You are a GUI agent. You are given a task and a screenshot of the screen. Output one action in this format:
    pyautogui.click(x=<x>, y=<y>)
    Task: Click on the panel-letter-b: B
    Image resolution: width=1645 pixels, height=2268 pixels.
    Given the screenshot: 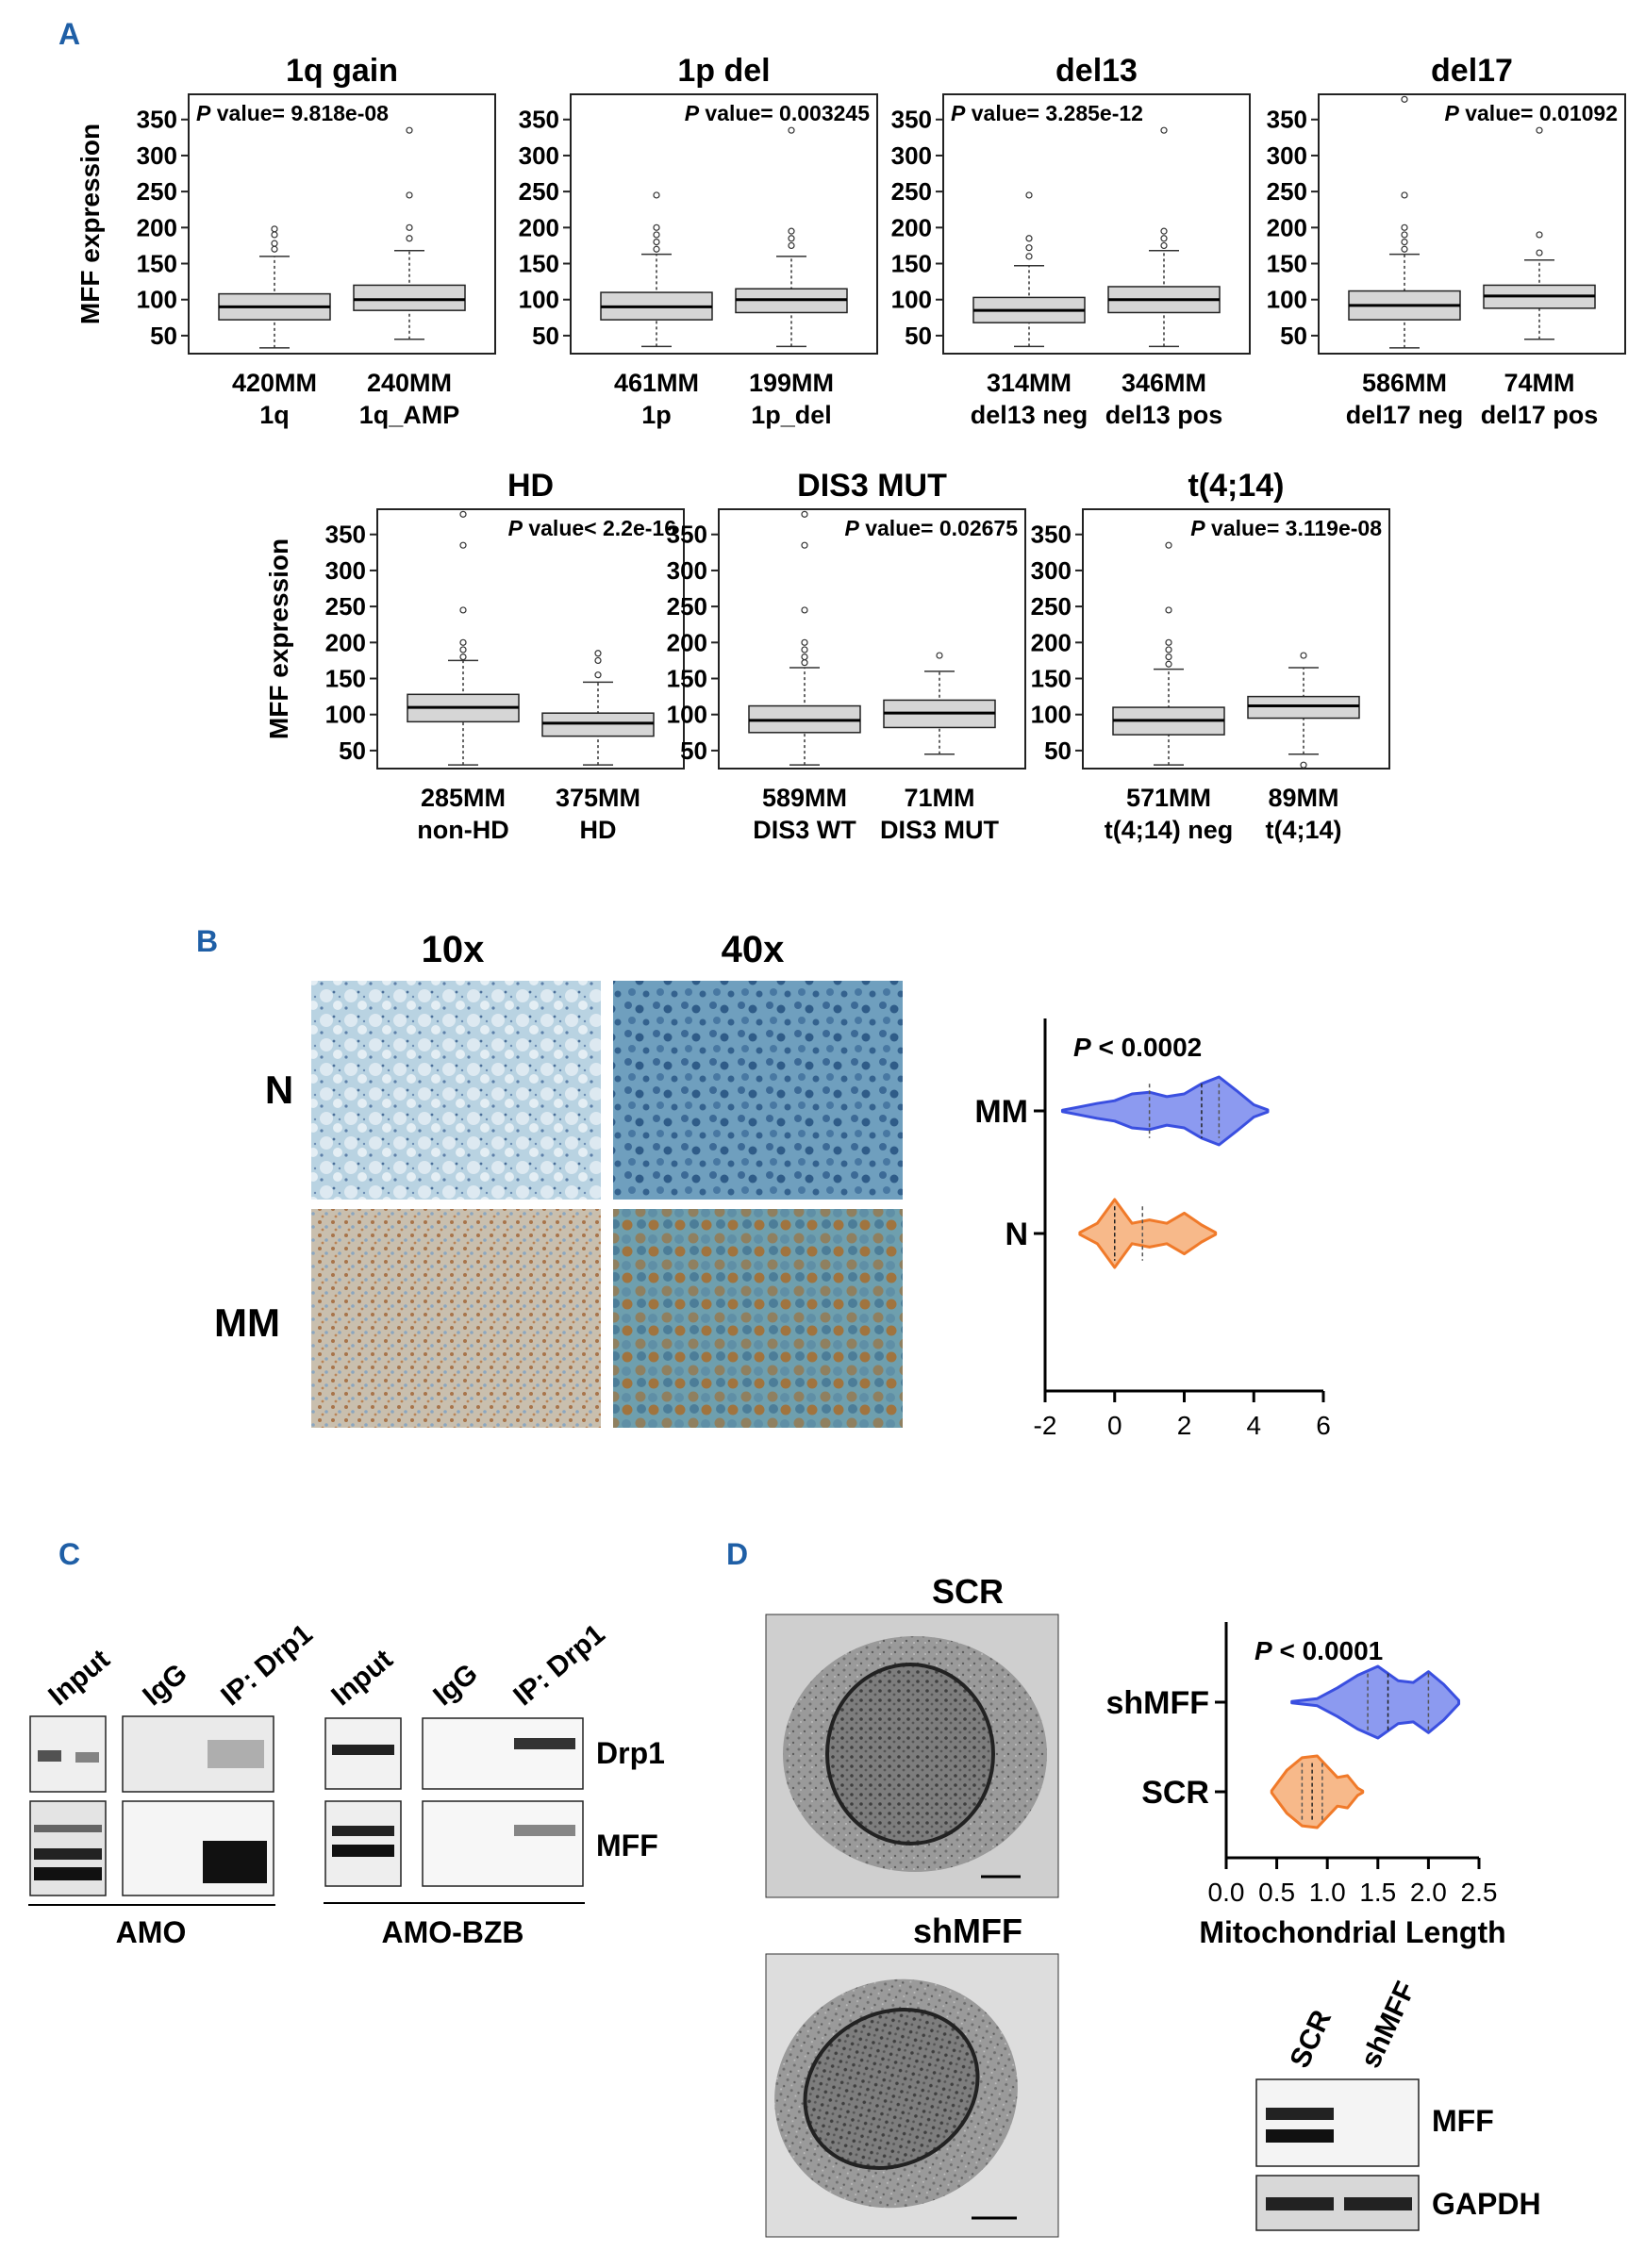 What is the action you would take?
    pyautogui.click(x=208, y=941)
    